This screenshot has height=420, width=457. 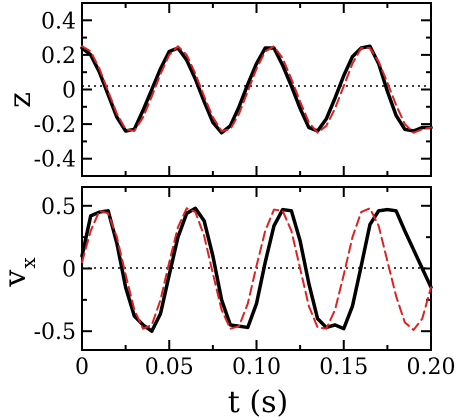 What do you see at coordinates (58, 56) in the screenshot?
I see `z-y-tick-label: 0.2` at bounding box center [58, 56].